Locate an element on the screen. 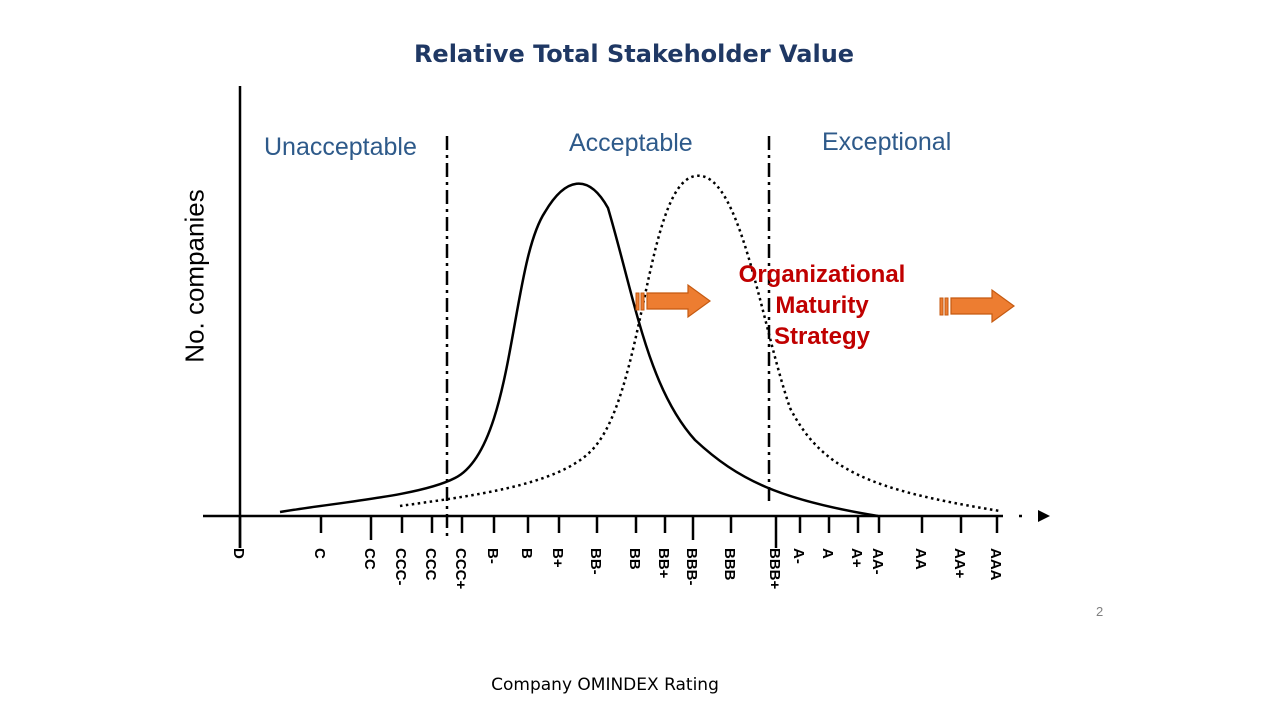  rating-label: CCC is located at coordinates (430, 564).